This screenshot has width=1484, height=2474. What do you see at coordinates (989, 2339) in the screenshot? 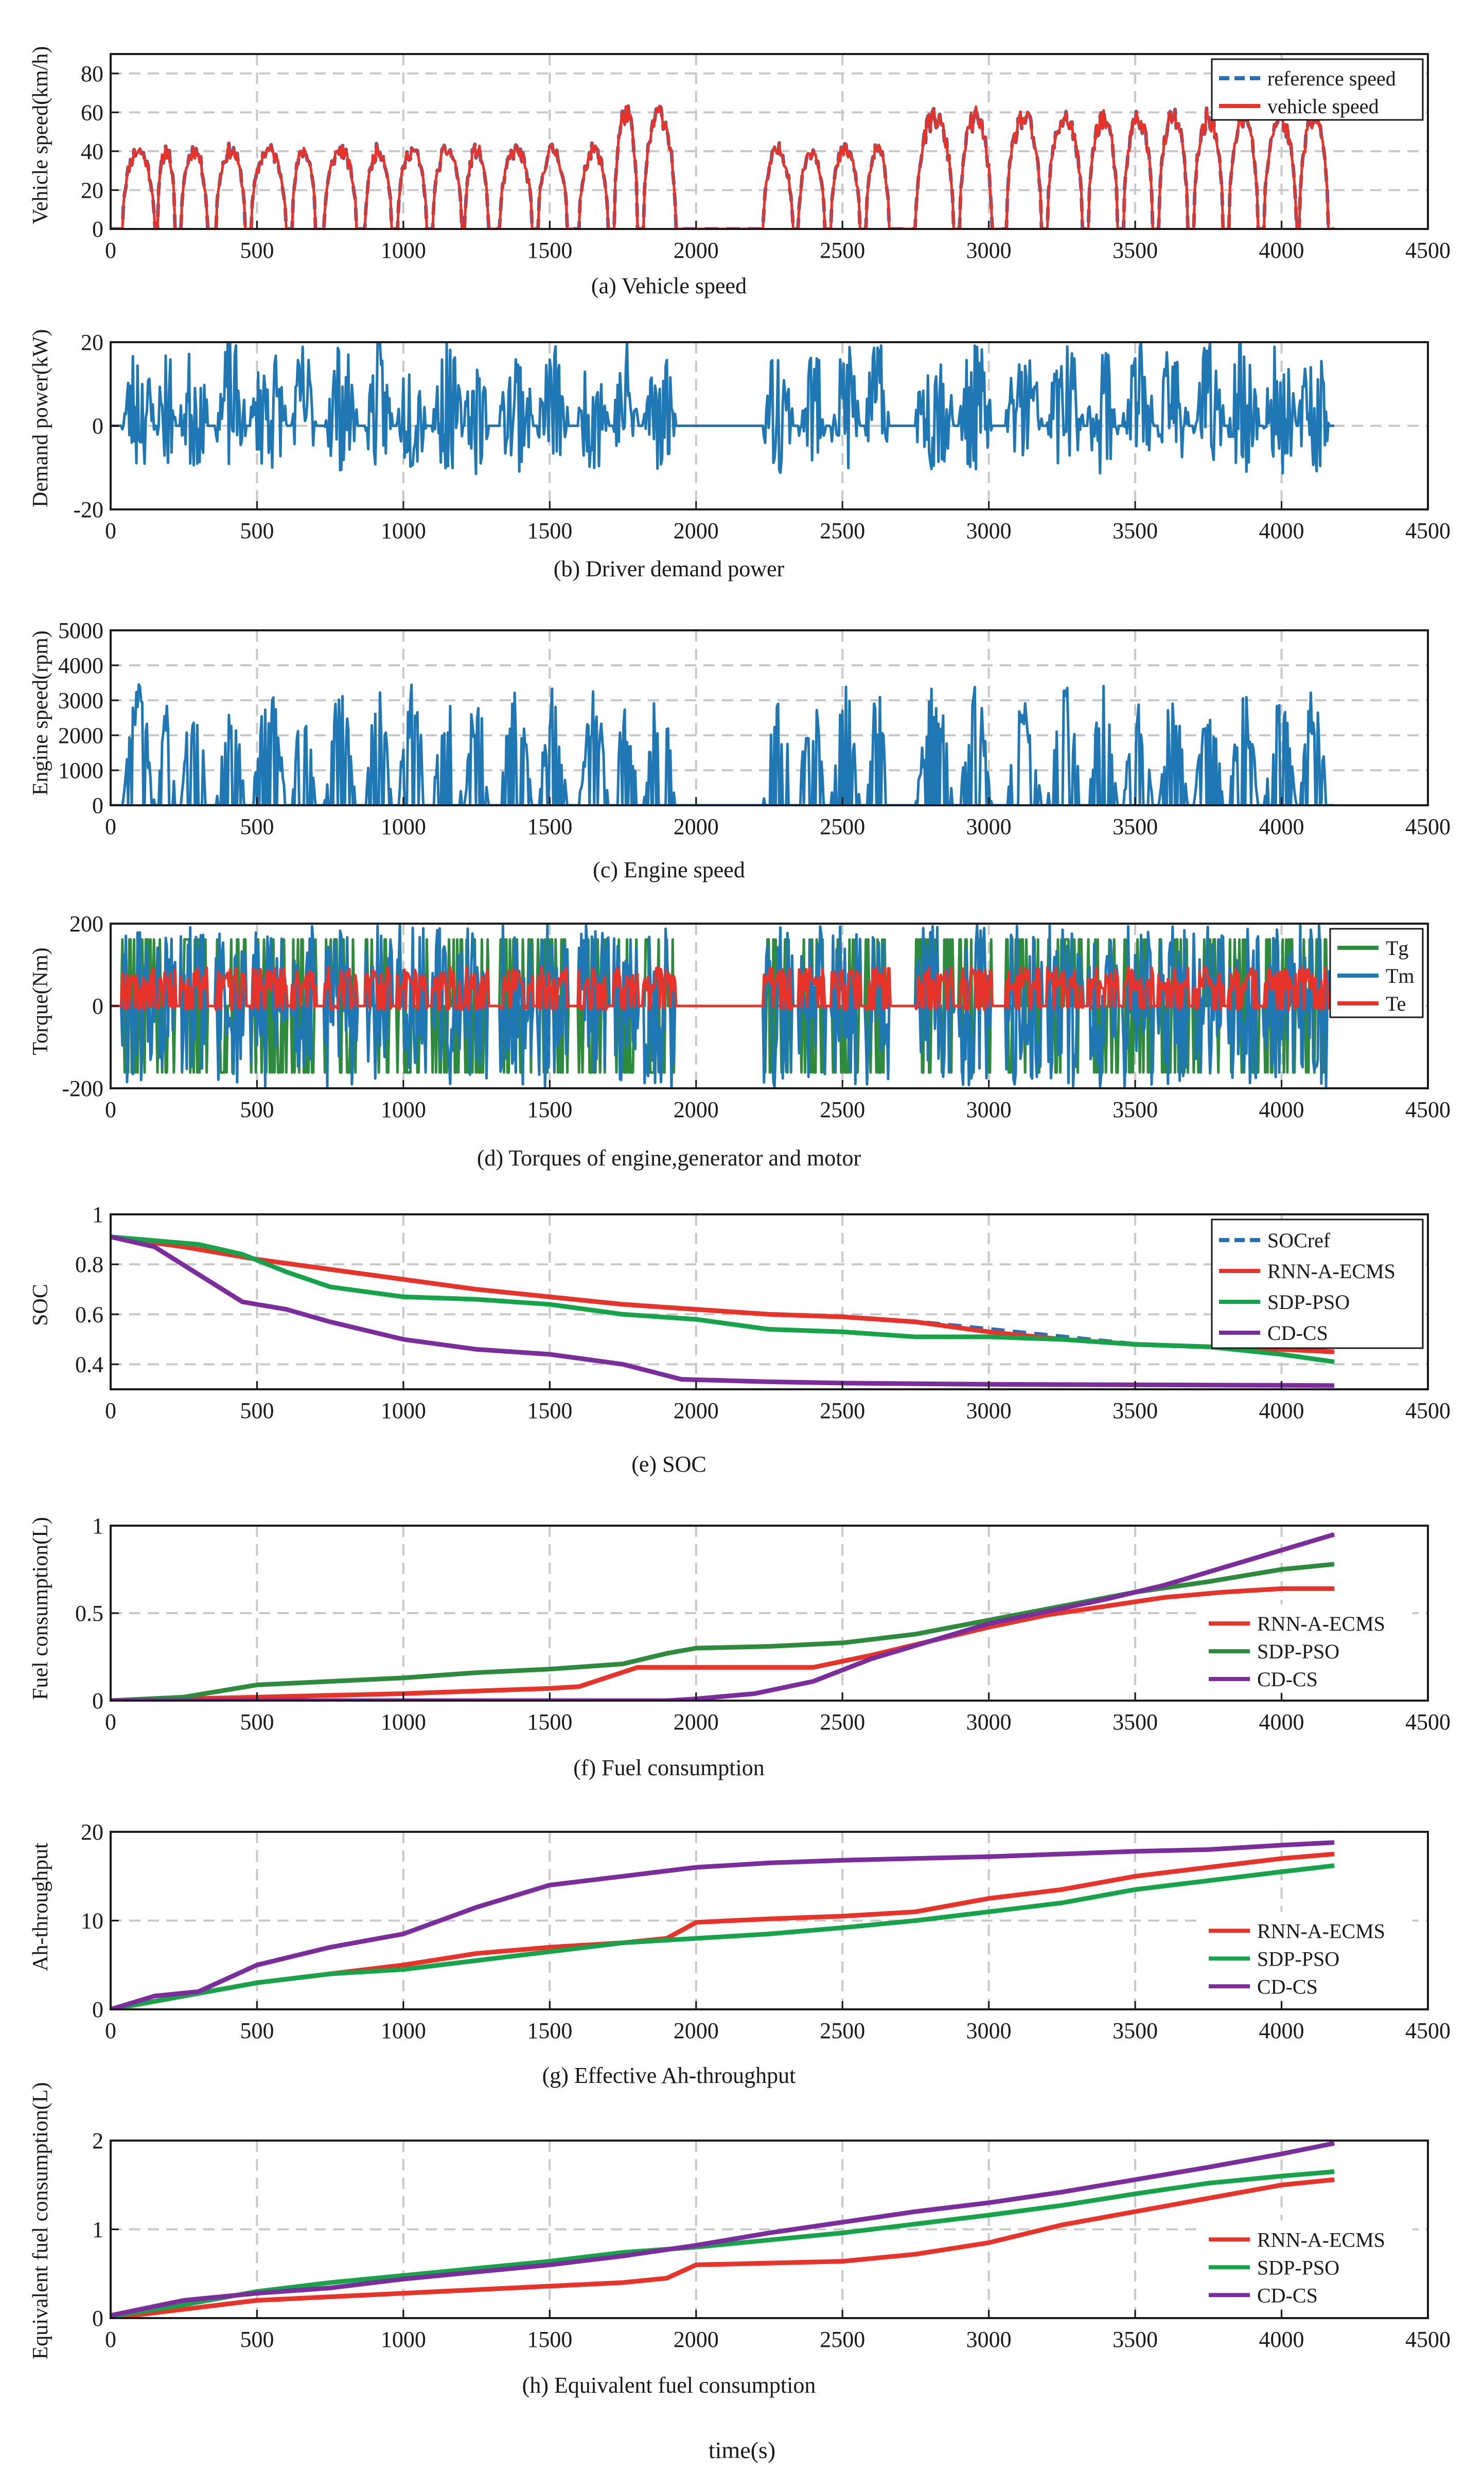
I see `x-tick-label-h-3000: 3000` at bounding box center [989, 2339].